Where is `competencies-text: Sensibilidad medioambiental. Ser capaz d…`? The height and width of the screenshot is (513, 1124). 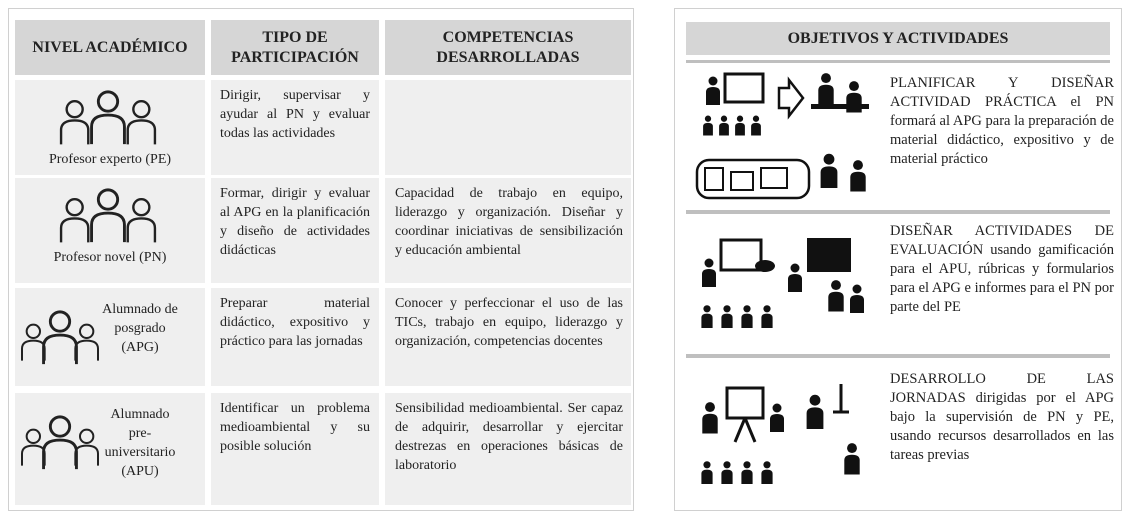 competencies-text: Sensibilidad medioambiental. Ser capaz d… is located at coordinates (509, 437).